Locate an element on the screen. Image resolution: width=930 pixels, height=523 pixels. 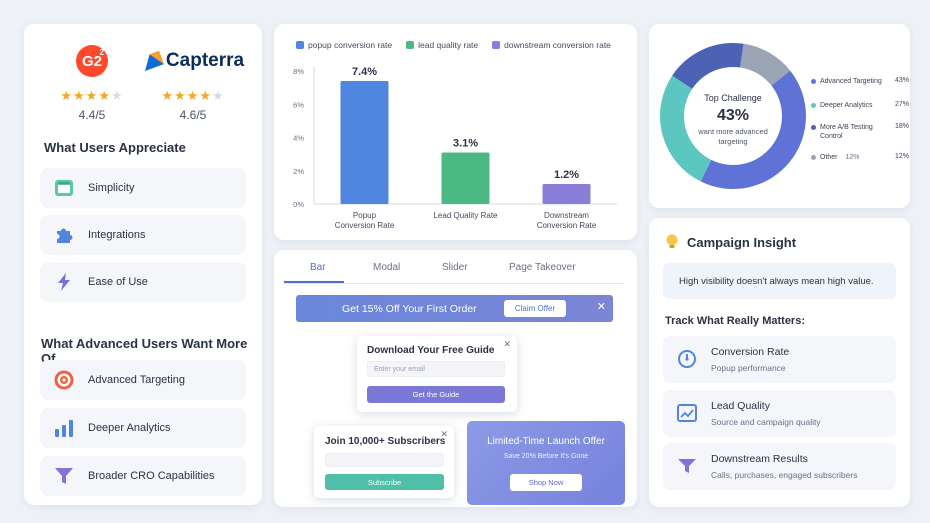
y-tick-label: 6% is located at coordinates (298, 104).